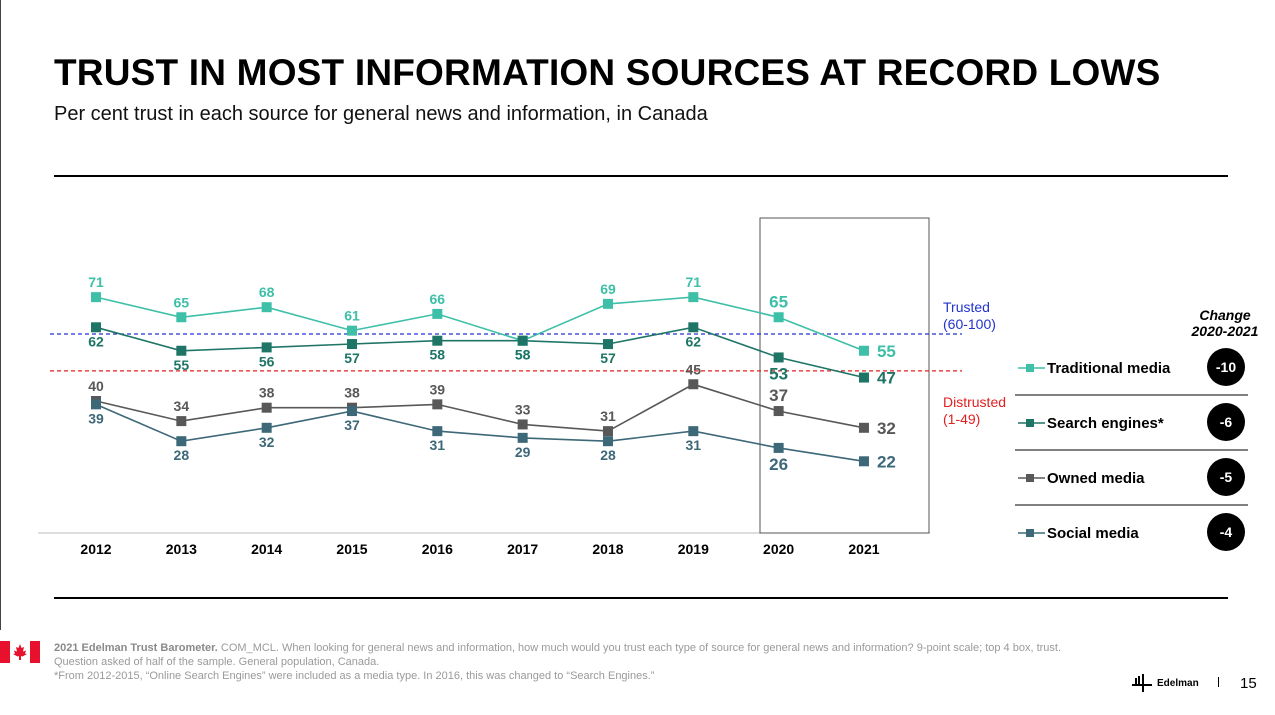  I want to click on legend-swatch-marker, so click(1030, 478).